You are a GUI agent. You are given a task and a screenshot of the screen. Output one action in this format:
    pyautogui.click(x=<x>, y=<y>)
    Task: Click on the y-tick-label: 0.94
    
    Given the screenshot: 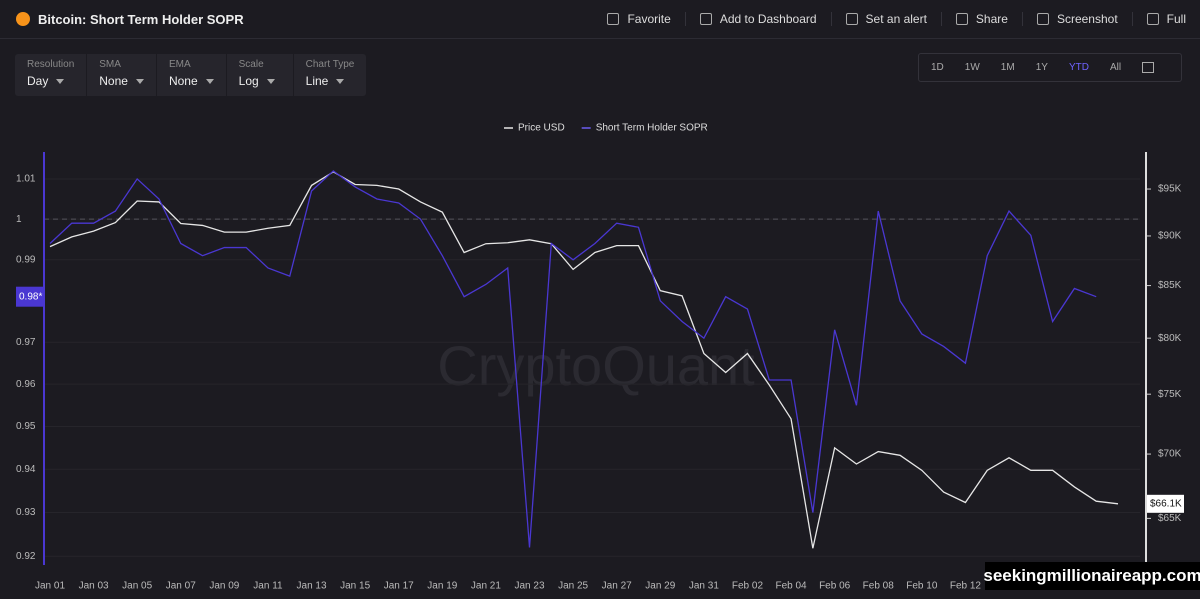 What is the action you would take?
    pyautogui.click(x=26, y=469)
    